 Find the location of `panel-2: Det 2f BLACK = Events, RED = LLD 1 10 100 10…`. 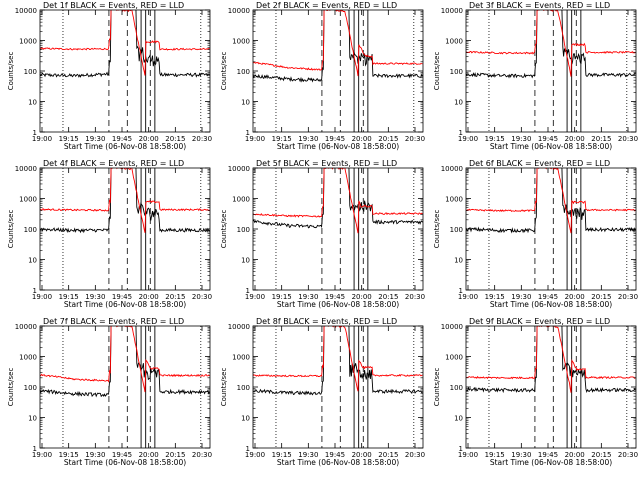

panel-2: Det 2f BLACK = Events, RED = LLD 1 10 100 10… is located at coordinates (322, 75).